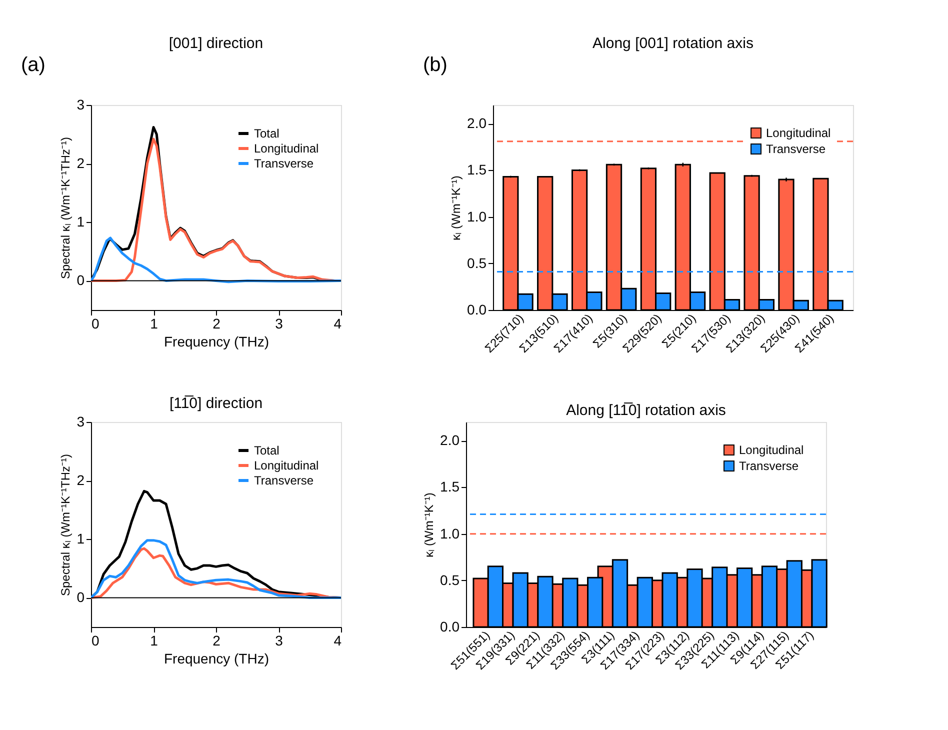  I want to click on chart-title: [11̅0] direction, so click(216, 403).